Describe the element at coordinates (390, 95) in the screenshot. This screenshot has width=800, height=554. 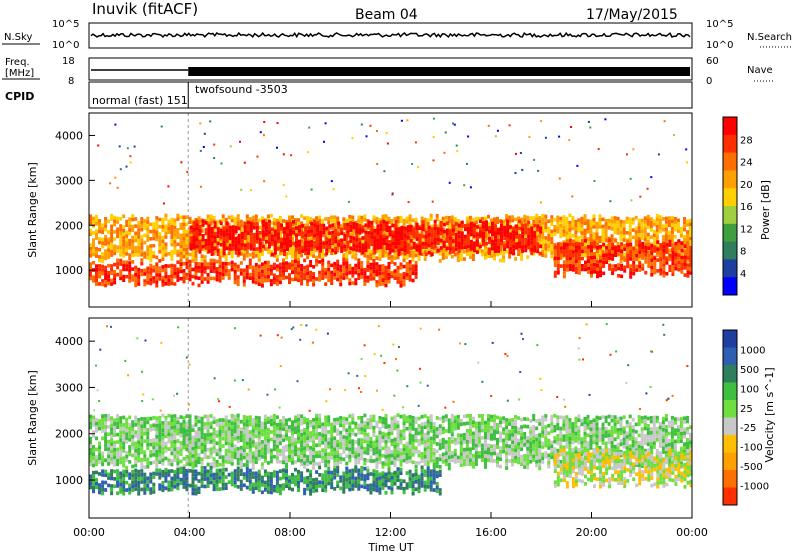
I see `cpid-panel-frame` at that location.